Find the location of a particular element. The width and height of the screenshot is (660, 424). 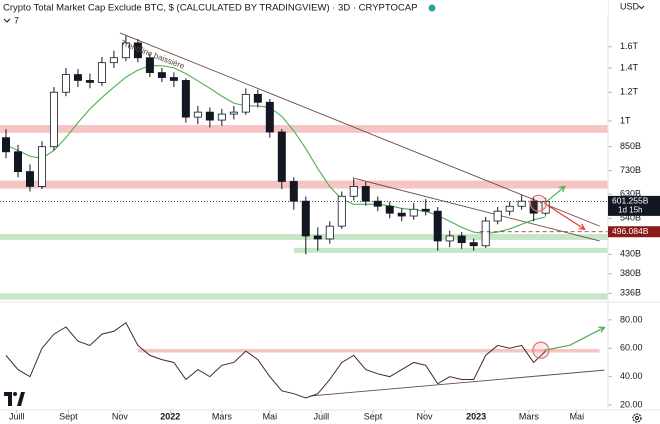

y-tick-label: 540B is located at coordinates (630, 218).